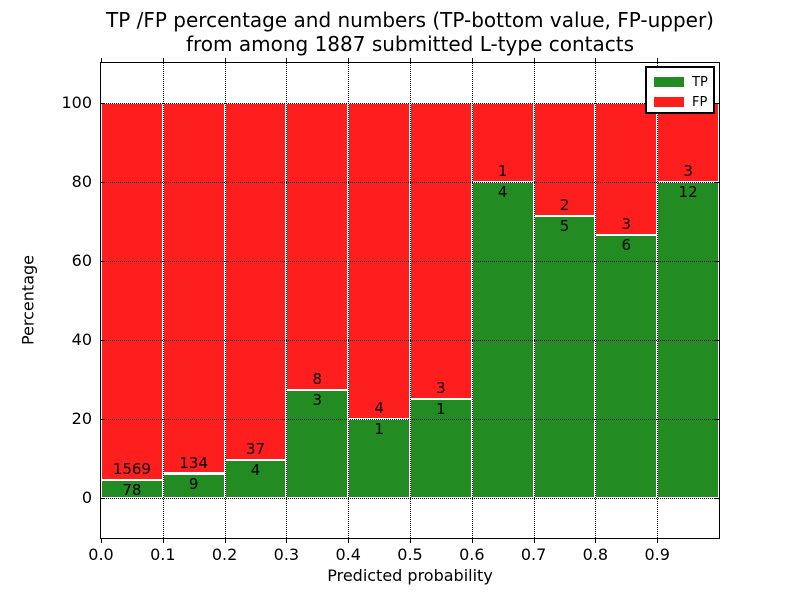  I want to click on legend-swatch-tp, so click(669, 82).